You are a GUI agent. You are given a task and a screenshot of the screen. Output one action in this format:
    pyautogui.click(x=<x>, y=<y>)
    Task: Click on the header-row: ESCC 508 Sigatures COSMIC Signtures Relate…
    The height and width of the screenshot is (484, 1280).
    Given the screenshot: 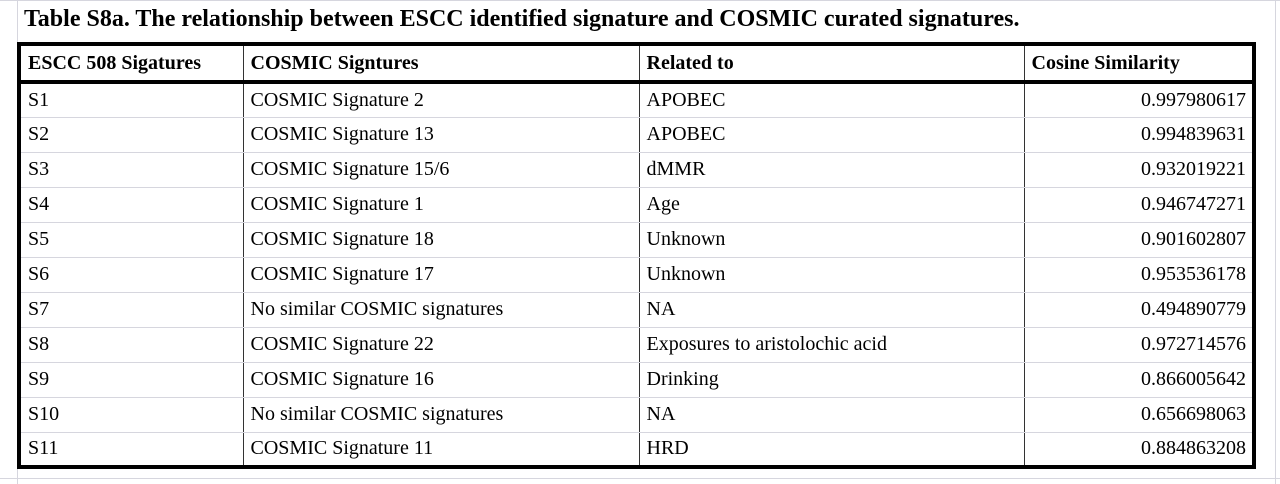 What is the action you would take?
    pyautogui.click(x=636, y=63)
    